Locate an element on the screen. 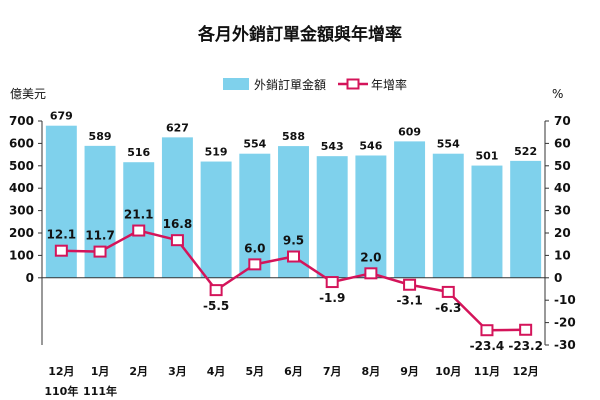  rate-value-label: 2.0 is located at coordinates (370, 257).